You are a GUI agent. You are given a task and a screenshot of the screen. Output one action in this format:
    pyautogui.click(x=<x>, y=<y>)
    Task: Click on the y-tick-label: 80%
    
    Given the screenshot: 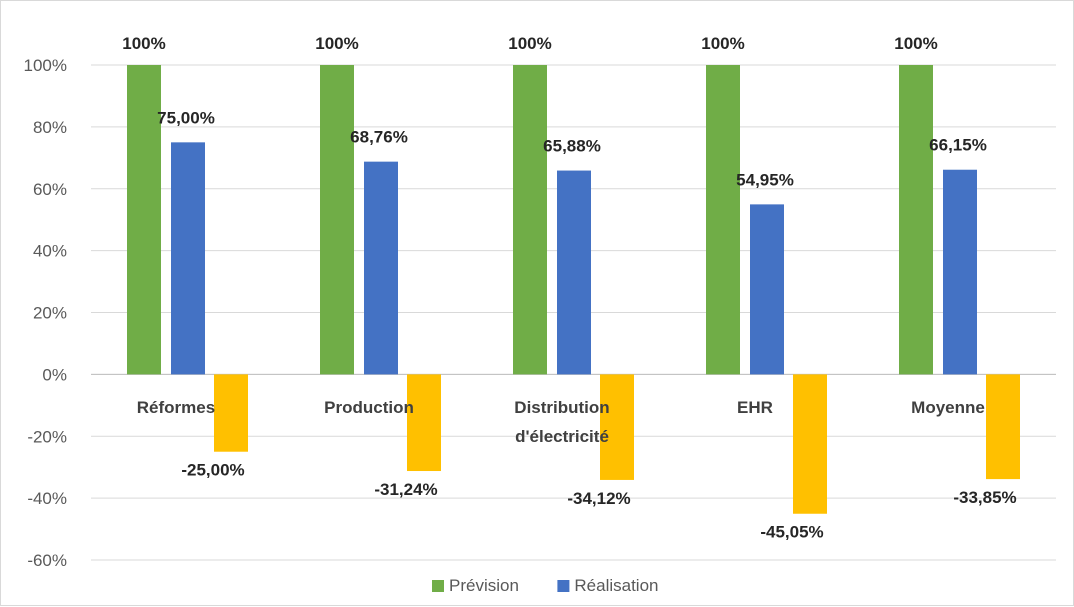 What is the action you would take?
    pyautogui.click(x=50, y=127)
    